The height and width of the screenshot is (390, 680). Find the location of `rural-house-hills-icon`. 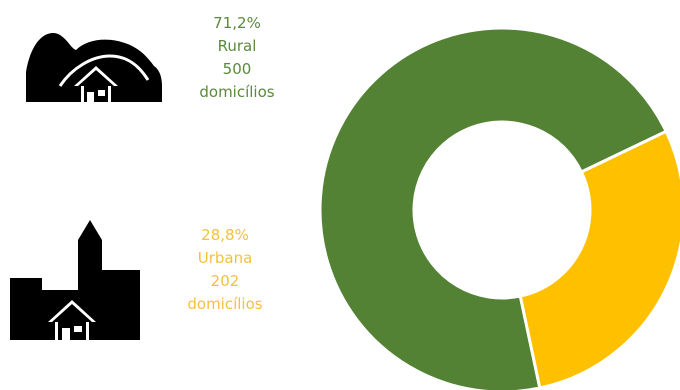

rural-house-hills-icon is located at coordinates (94, 69).